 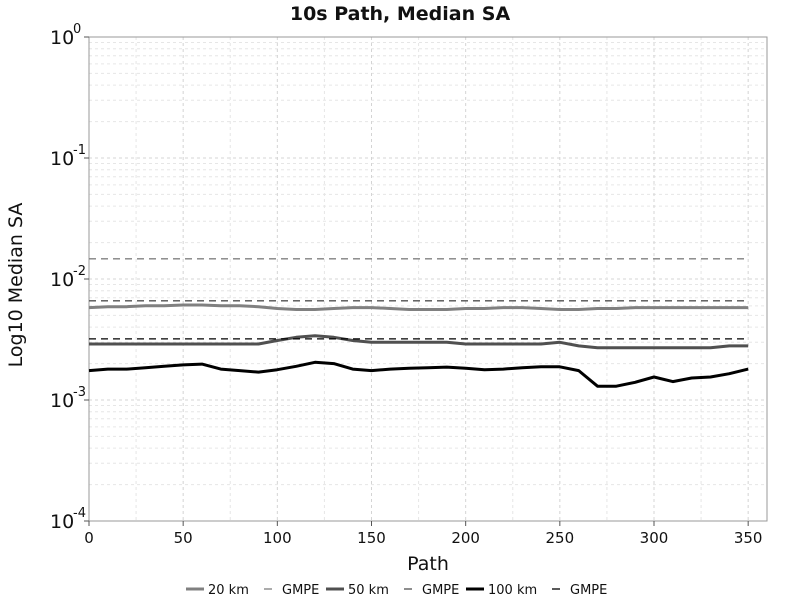 What do you see at coordinates (423, 534) in the screenshot?
I see `x-axis-ticks: 0 50 100 150 200 250 300 350` at bounding box center [423, 534].